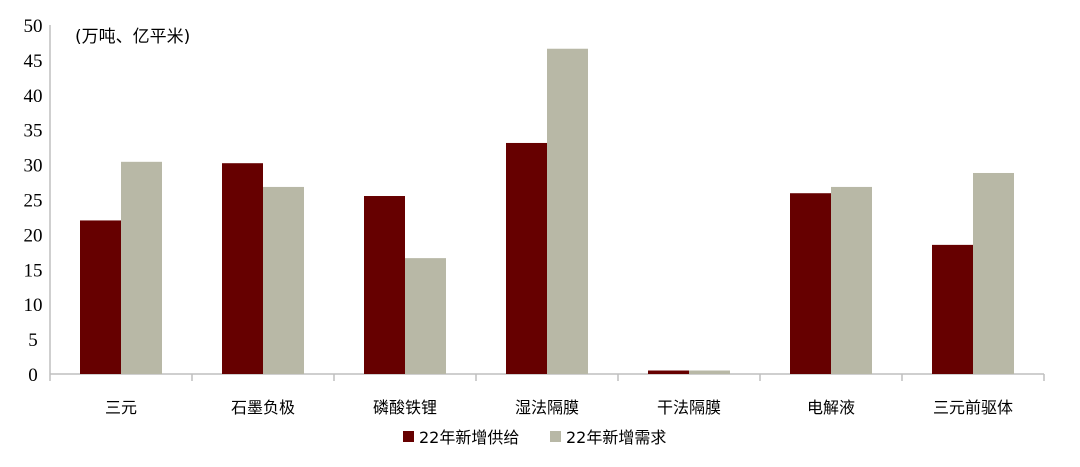 The width and height of the screenshot is (1080, 467). What do you see at coordinates (547, 395) in the screenshot?
I see `x-axis: 三元 石墨负极 磷酸铁锂 湿法隔膜 干法隔膜 电解液 三元前驱体` at bounding box center [547, 395].